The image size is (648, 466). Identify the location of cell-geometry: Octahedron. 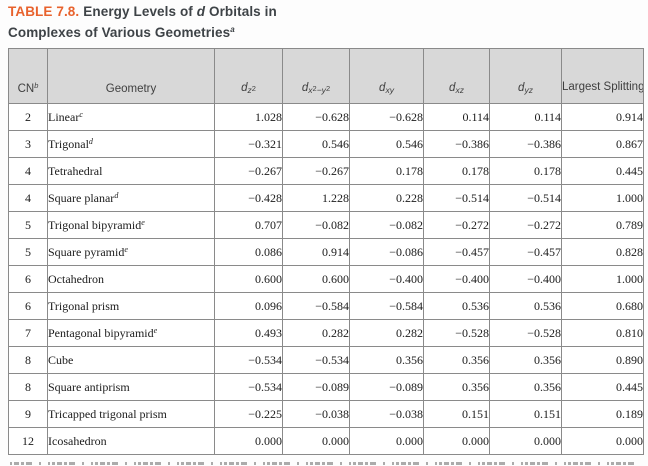
(131, 279).